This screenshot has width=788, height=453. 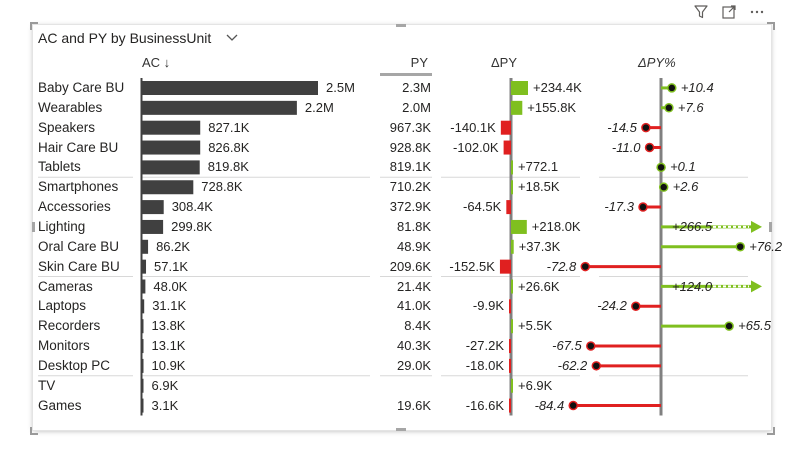 I want to click on resize-handle-right, so click(x=770, y=227).